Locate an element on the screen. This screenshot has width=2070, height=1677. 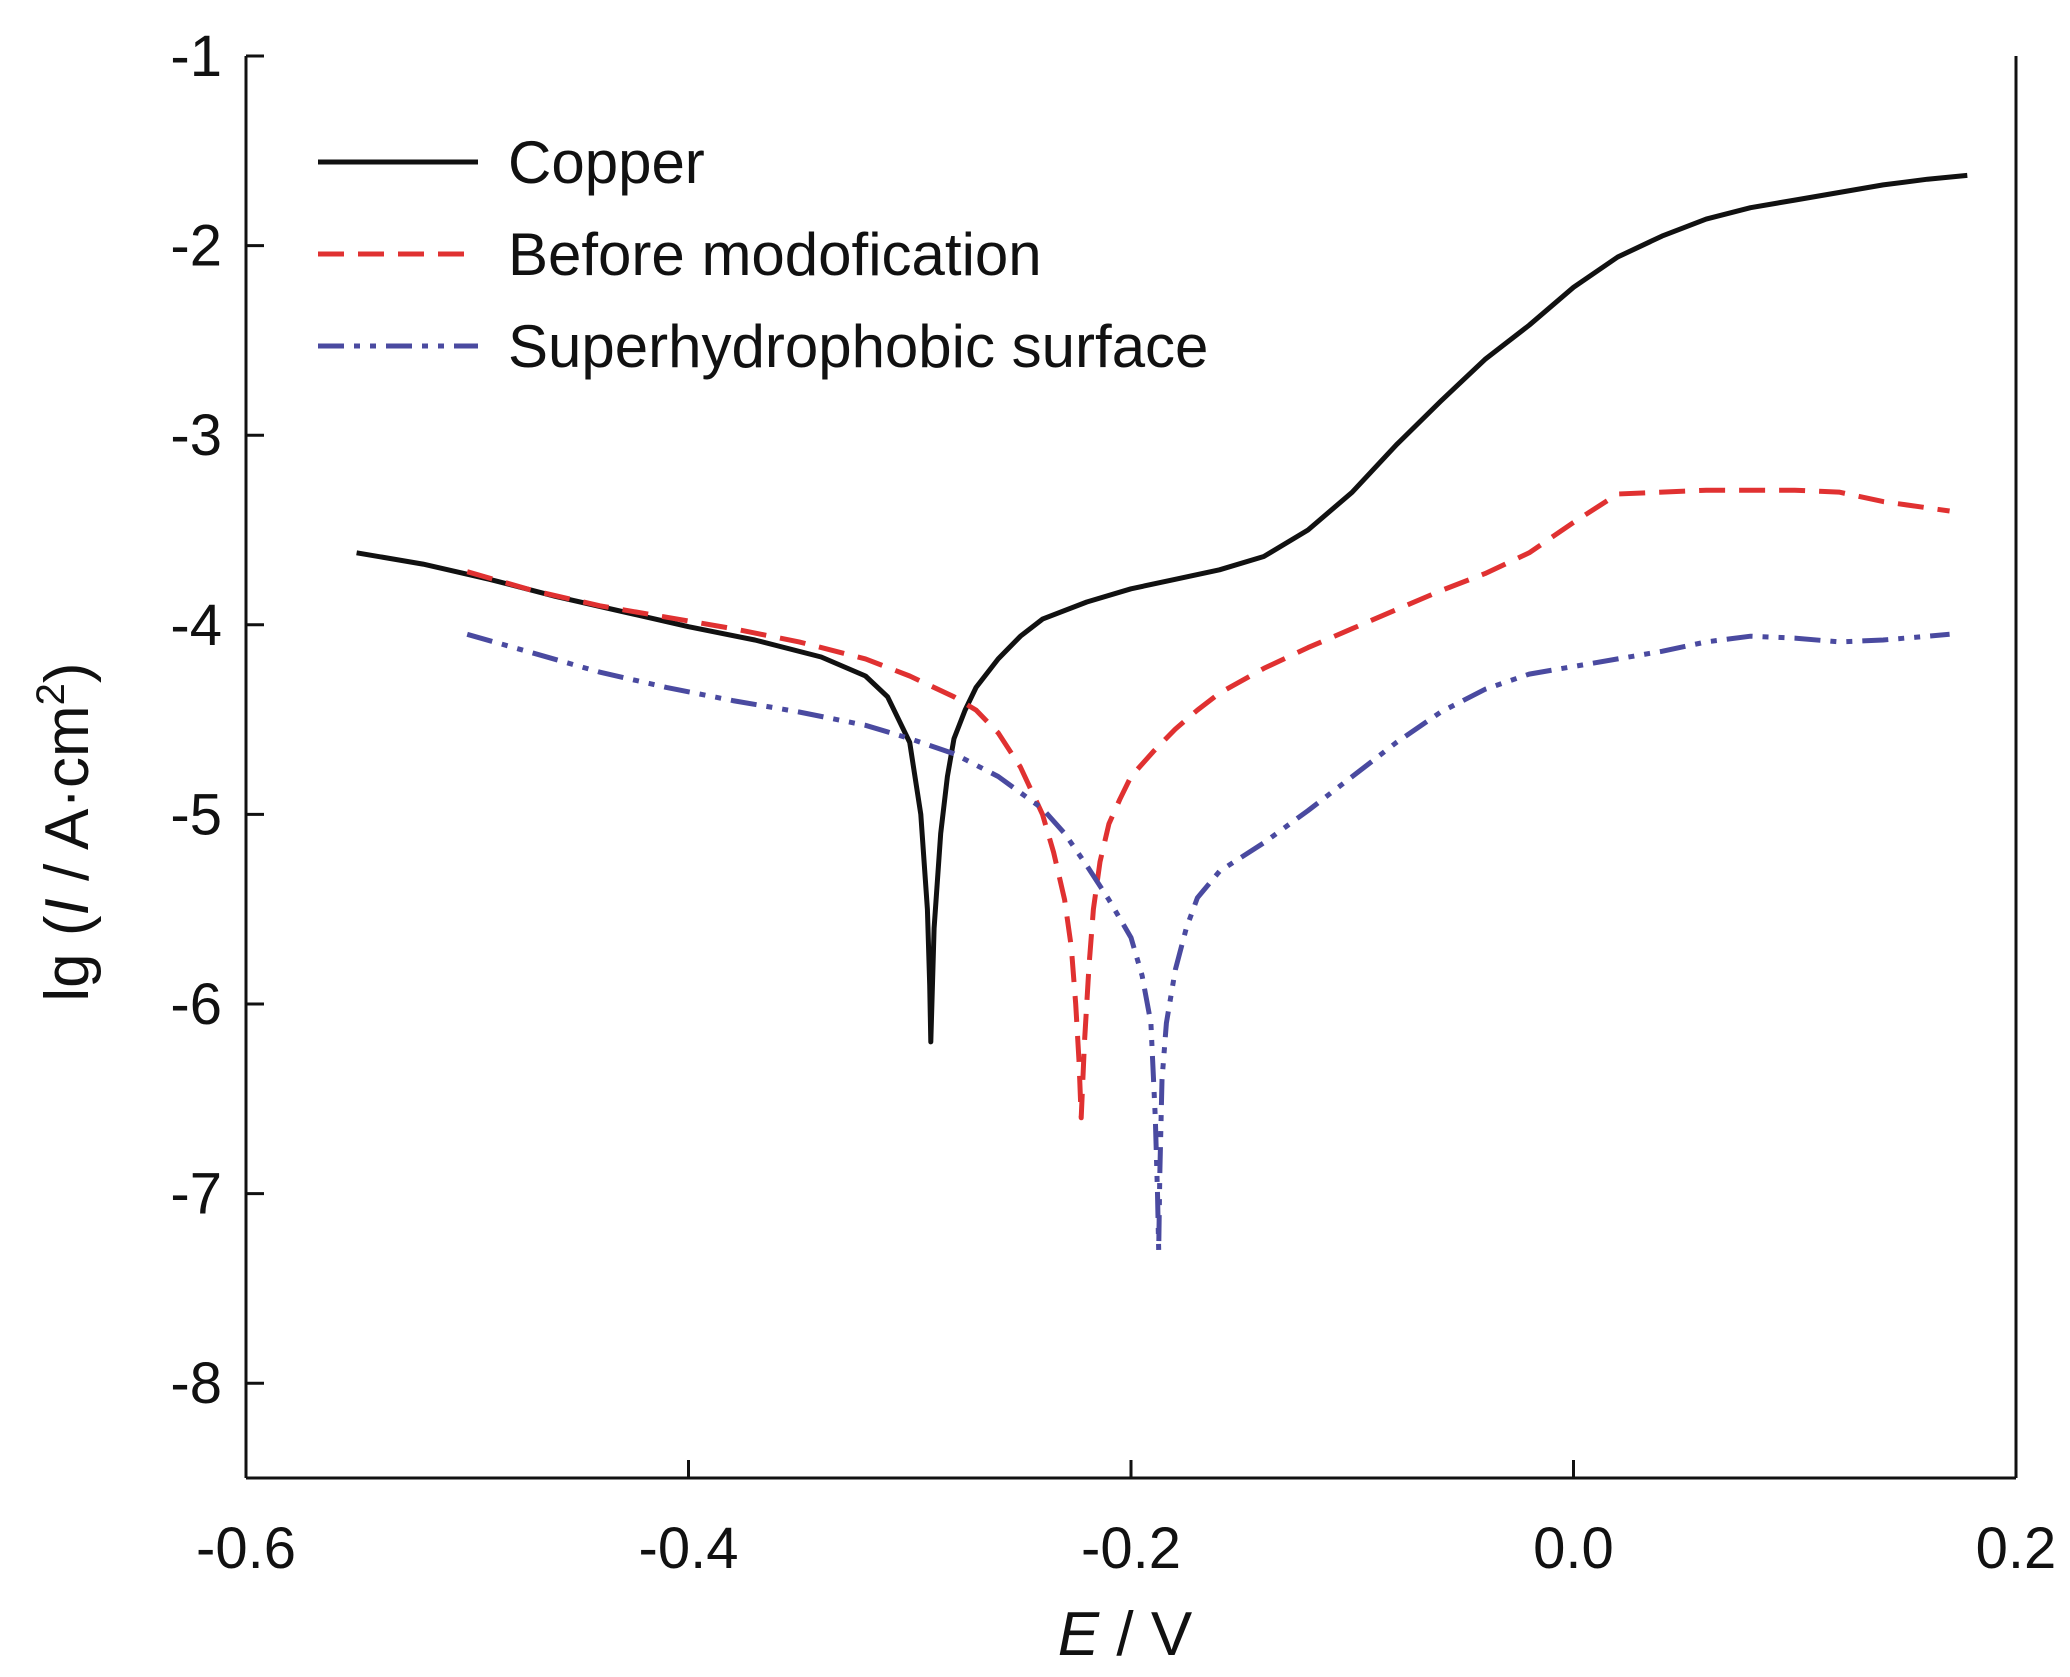
y-tick-label: -5 is located at coordinates (196, 814).